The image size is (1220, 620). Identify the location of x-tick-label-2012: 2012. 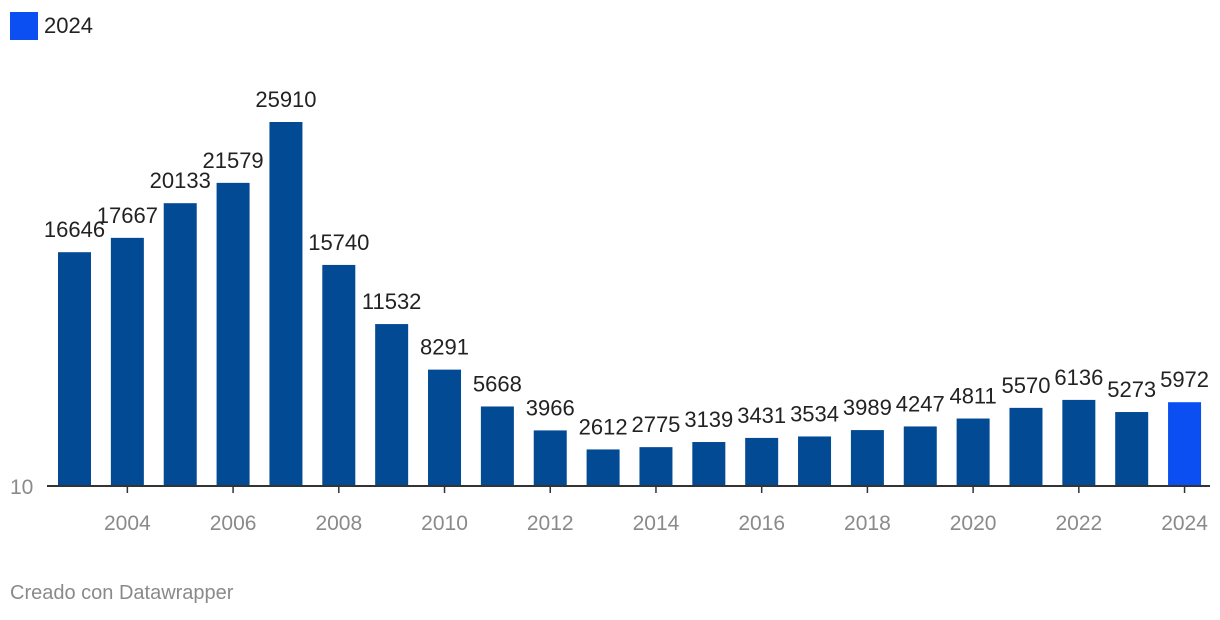
(550, 523).